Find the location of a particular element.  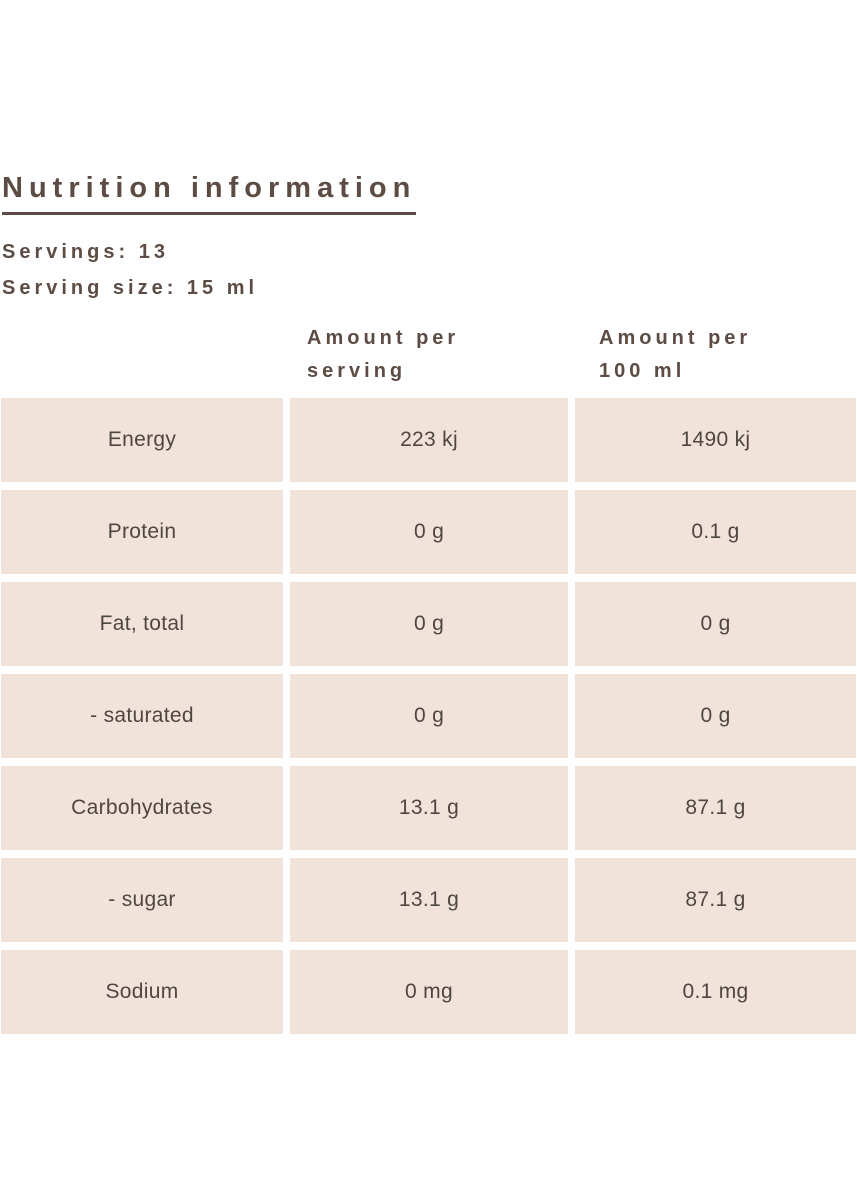

row-label-cell: Energy is located at coordinates (142, 440).